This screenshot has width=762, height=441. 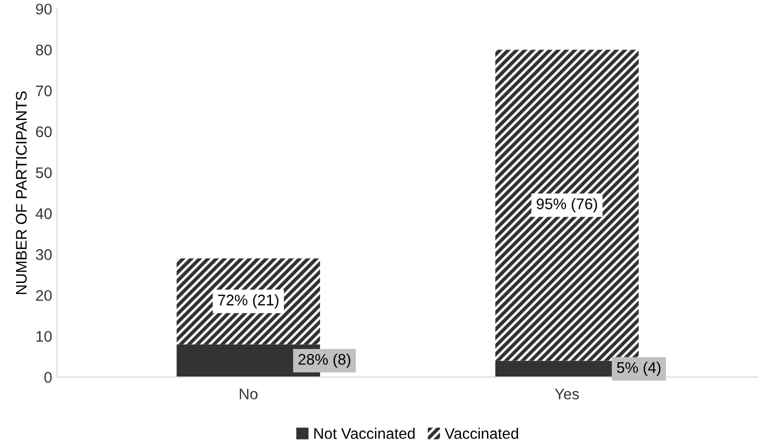 I want to click on data-label: 28% (8), so click(x=324, y=361).